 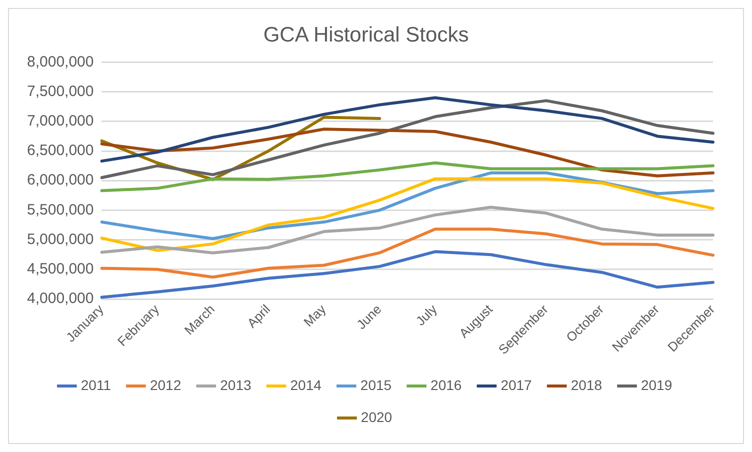 What do you see at coordinates (166, 384) in the screenshot?
I see `legend-label: 2012` at bounding box center [166, 384].